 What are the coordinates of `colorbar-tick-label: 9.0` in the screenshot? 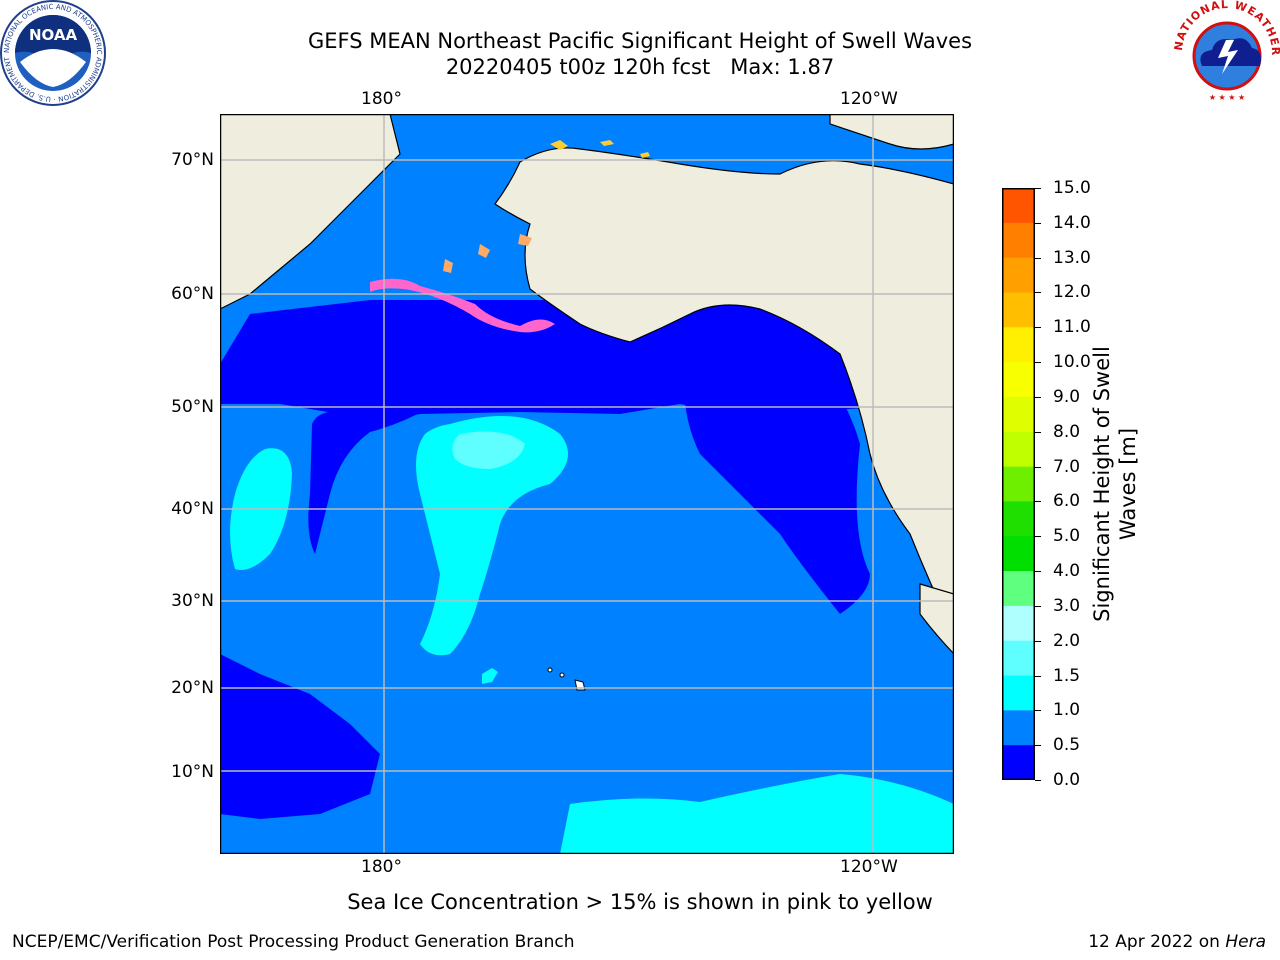 It's located at (1067, 396).